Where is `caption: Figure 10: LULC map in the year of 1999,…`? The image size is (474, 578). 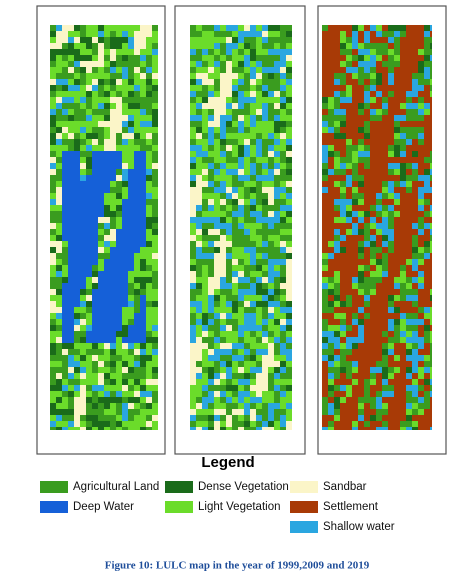
caption: Figure 10: LULC map in the year of 1999,… is located at coordinates (237, 566).